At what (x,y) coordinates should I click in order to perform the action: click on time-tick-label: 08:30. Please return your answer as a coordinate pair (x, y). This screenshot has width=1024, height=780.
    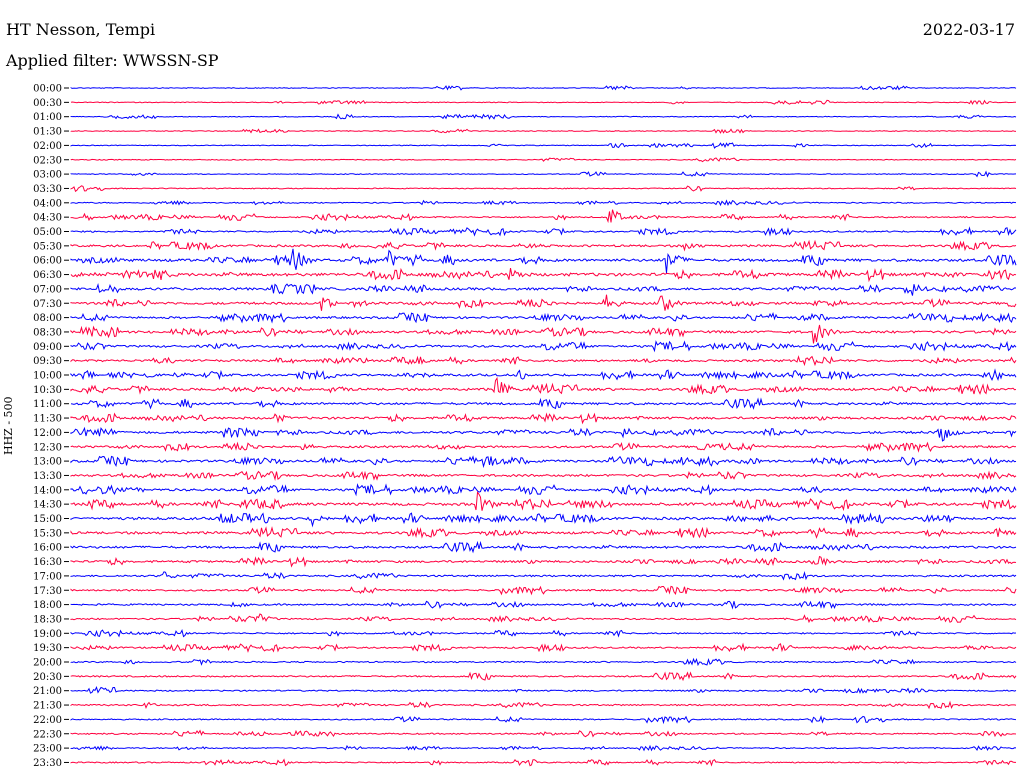
    Looking at the image, I should click on (47, 332).